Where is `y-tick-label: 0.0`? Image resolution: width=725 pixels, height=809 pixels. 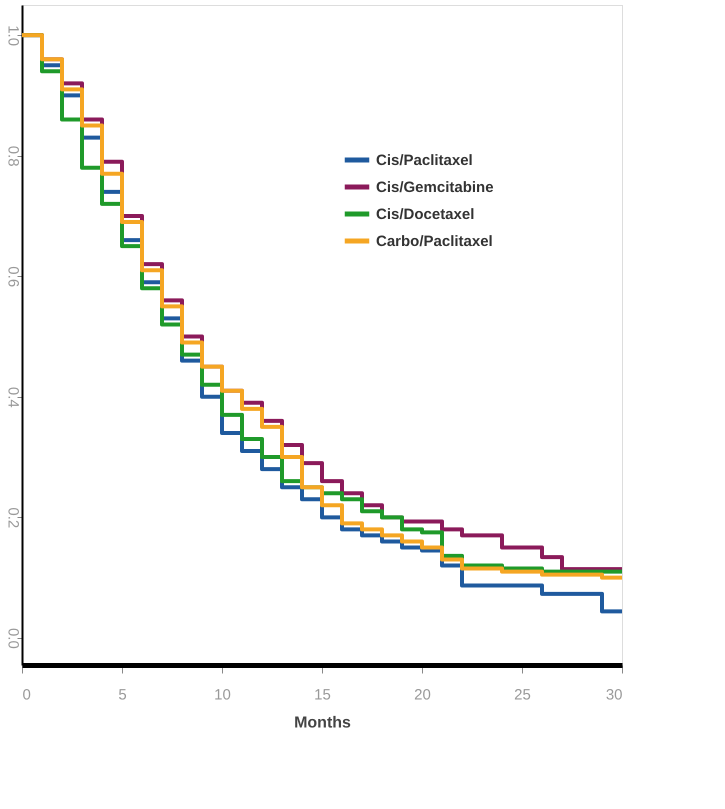 y-tick-label: 0.0 is located at coordinates (13, 638).